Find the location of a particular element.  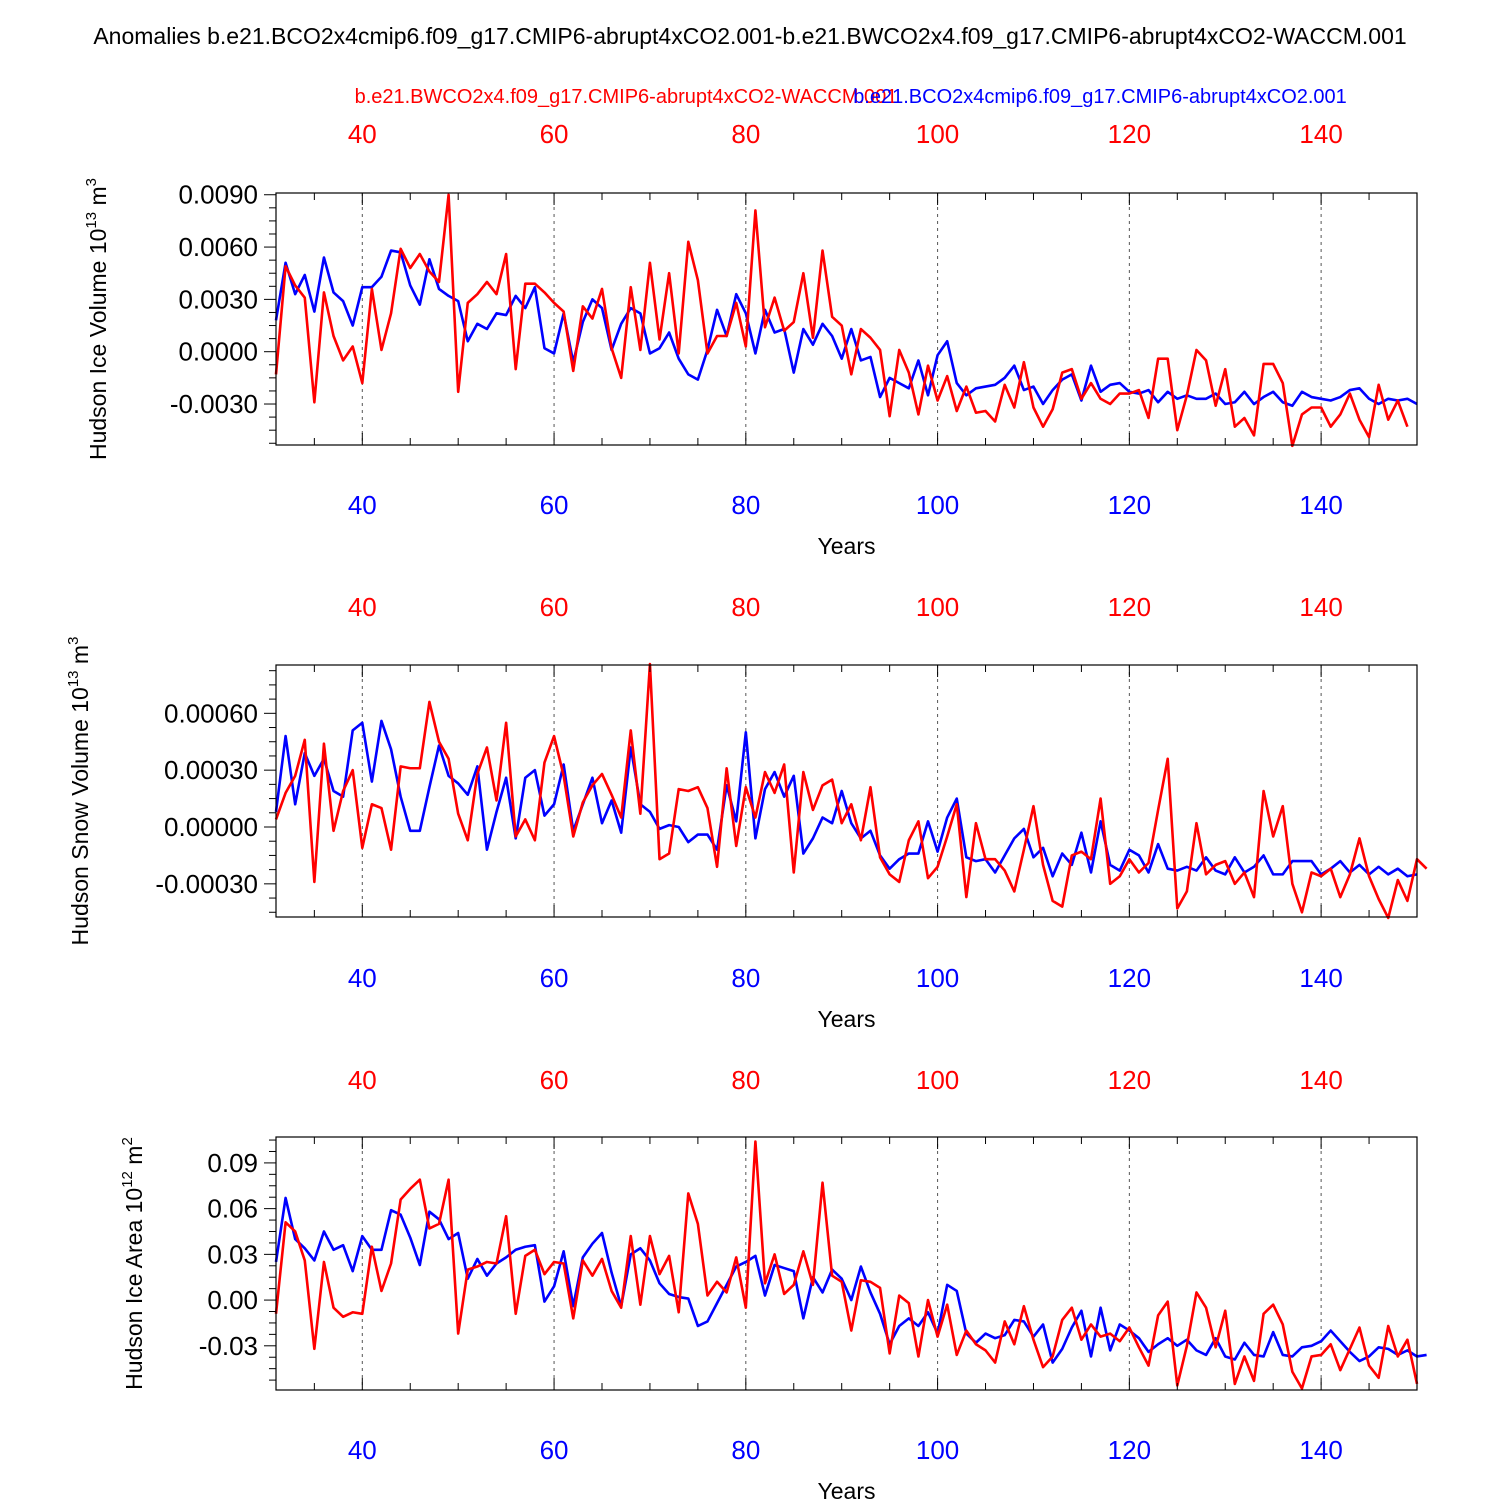

y-tick-label: -0.0030 is located at coordinates (214, 404).